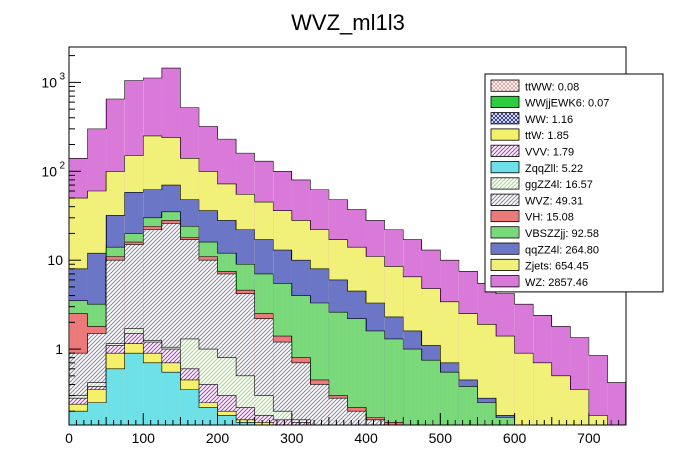  Describe the element at coordinates (562, 234) in the screenshot. I see `legend-entry: VBSZZjj: 92.58` at that location.